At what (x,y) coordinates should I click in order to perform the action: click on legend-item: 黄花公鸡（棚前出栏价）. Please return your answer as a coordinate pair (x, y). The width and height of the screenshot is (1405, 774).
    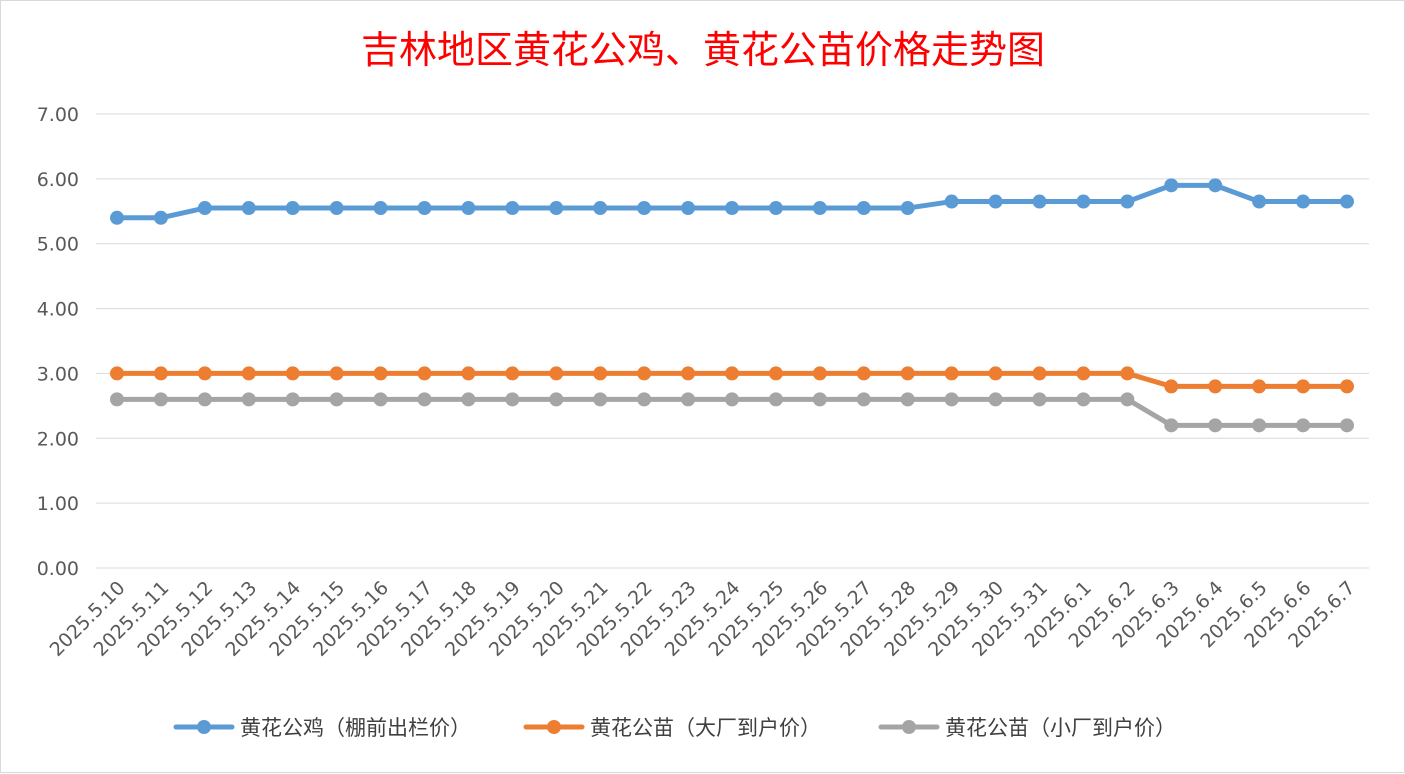
    Looking at the image, I should click on (322, 728).